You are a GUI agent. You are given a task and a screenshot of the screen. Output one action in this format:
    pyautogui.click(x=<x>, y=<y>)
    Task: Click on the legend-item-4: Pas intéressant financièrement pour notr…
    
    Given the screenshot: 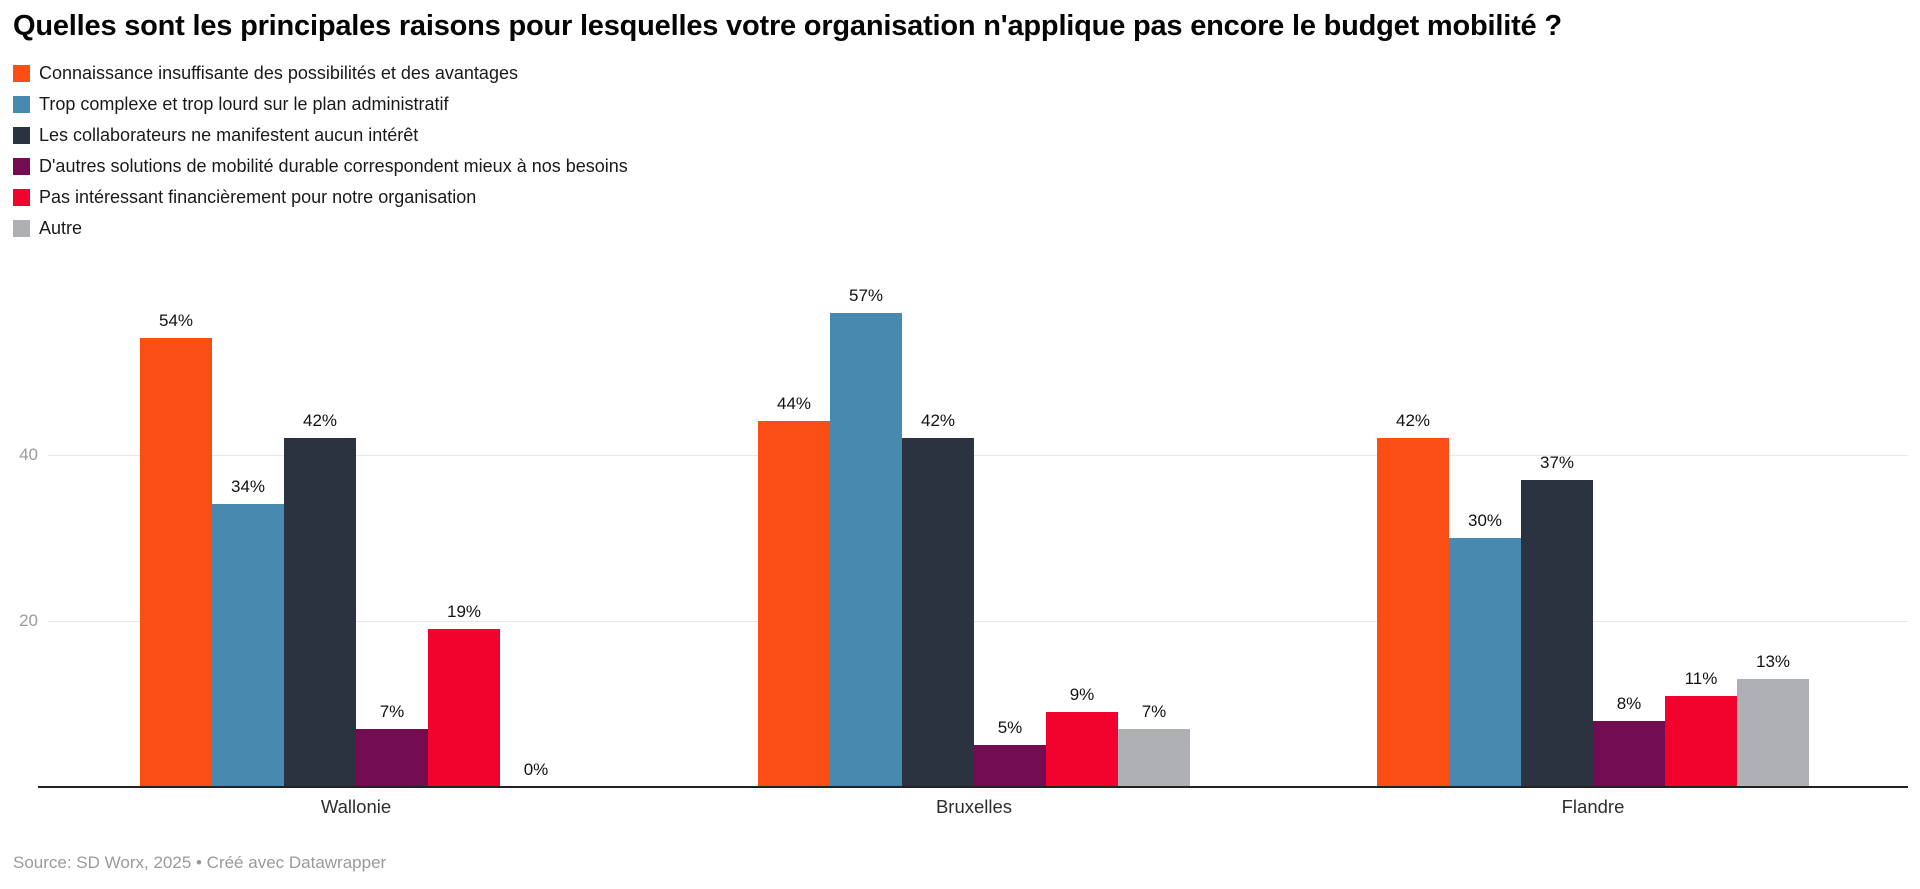 What is the action you would take?
    pyautogui.click(x=320, y=197)
    